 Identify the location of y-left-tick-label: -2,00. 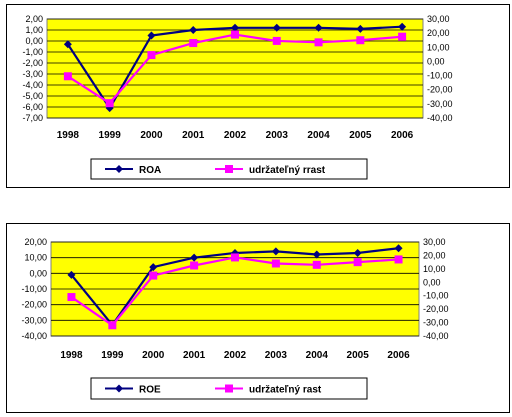
(32, 63).